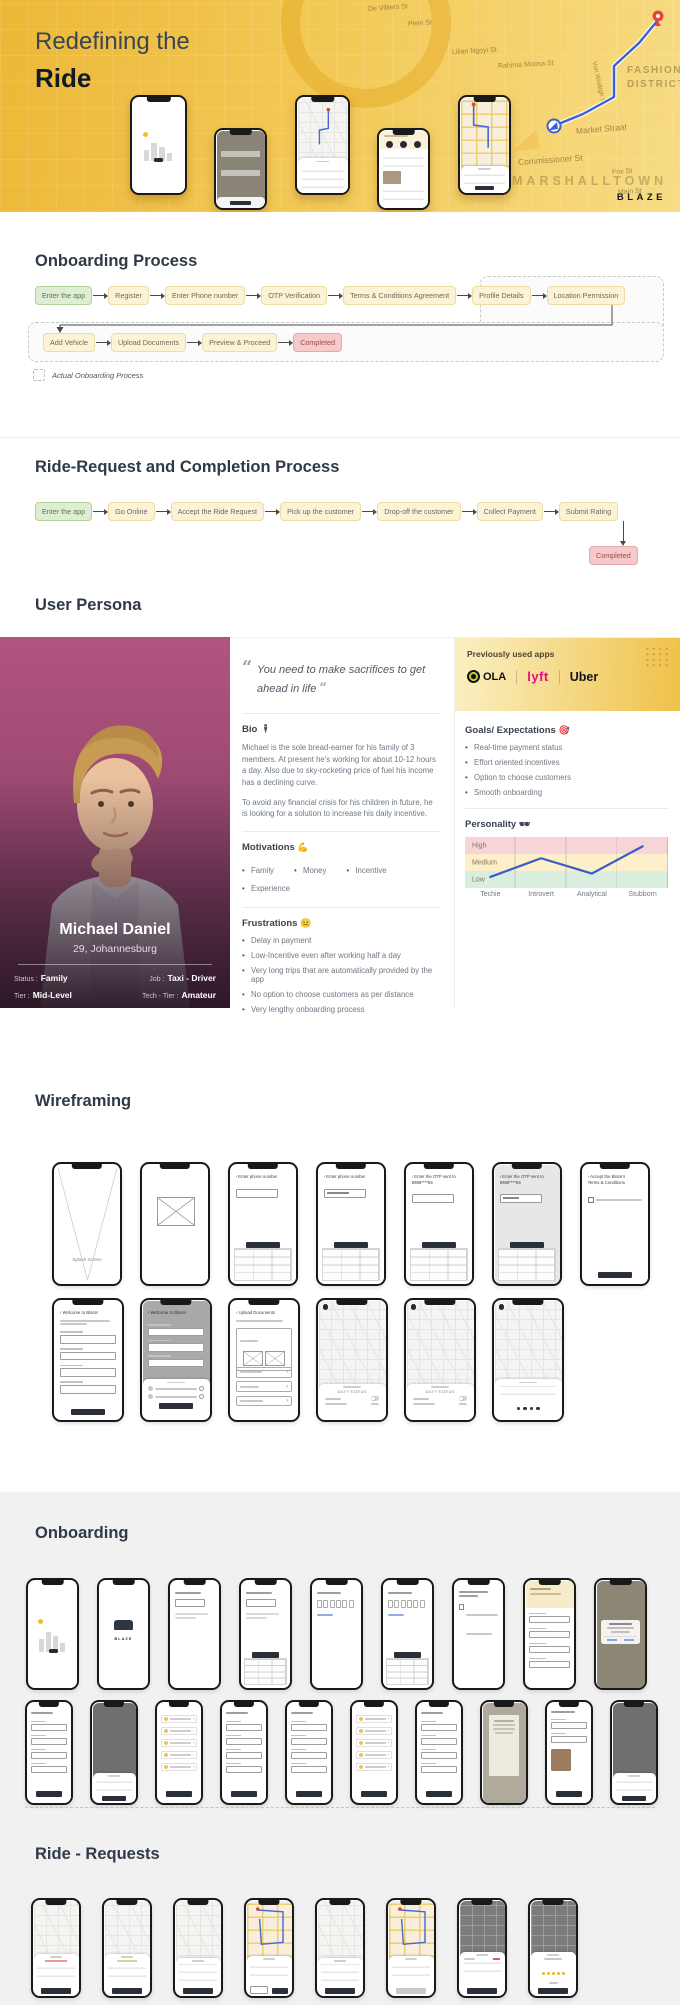 This screenshot has height=2005, width=680. I want to click on phone-mockup-hp_list, so click(403, 169).